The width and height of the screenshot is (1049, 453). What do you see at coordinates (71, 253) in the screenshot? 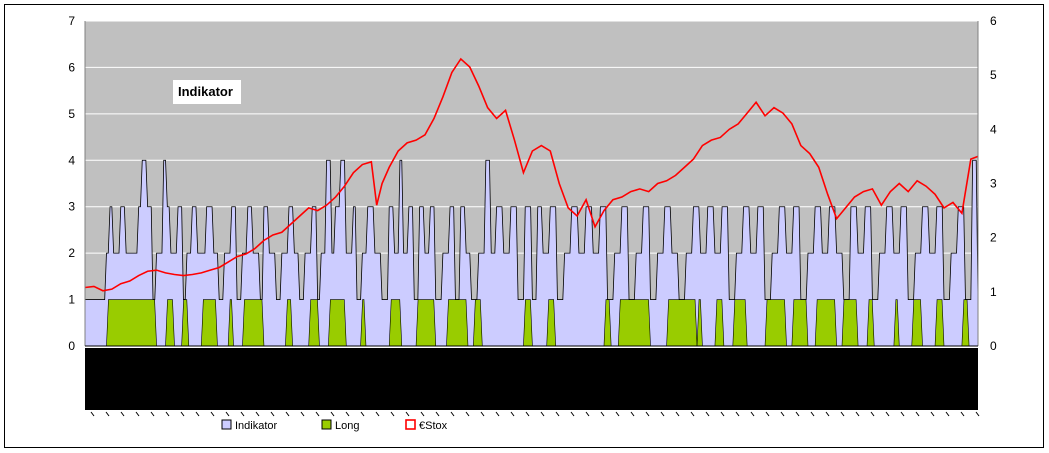
I see `left-tick-label: 2` at bounding box center [71, 253].